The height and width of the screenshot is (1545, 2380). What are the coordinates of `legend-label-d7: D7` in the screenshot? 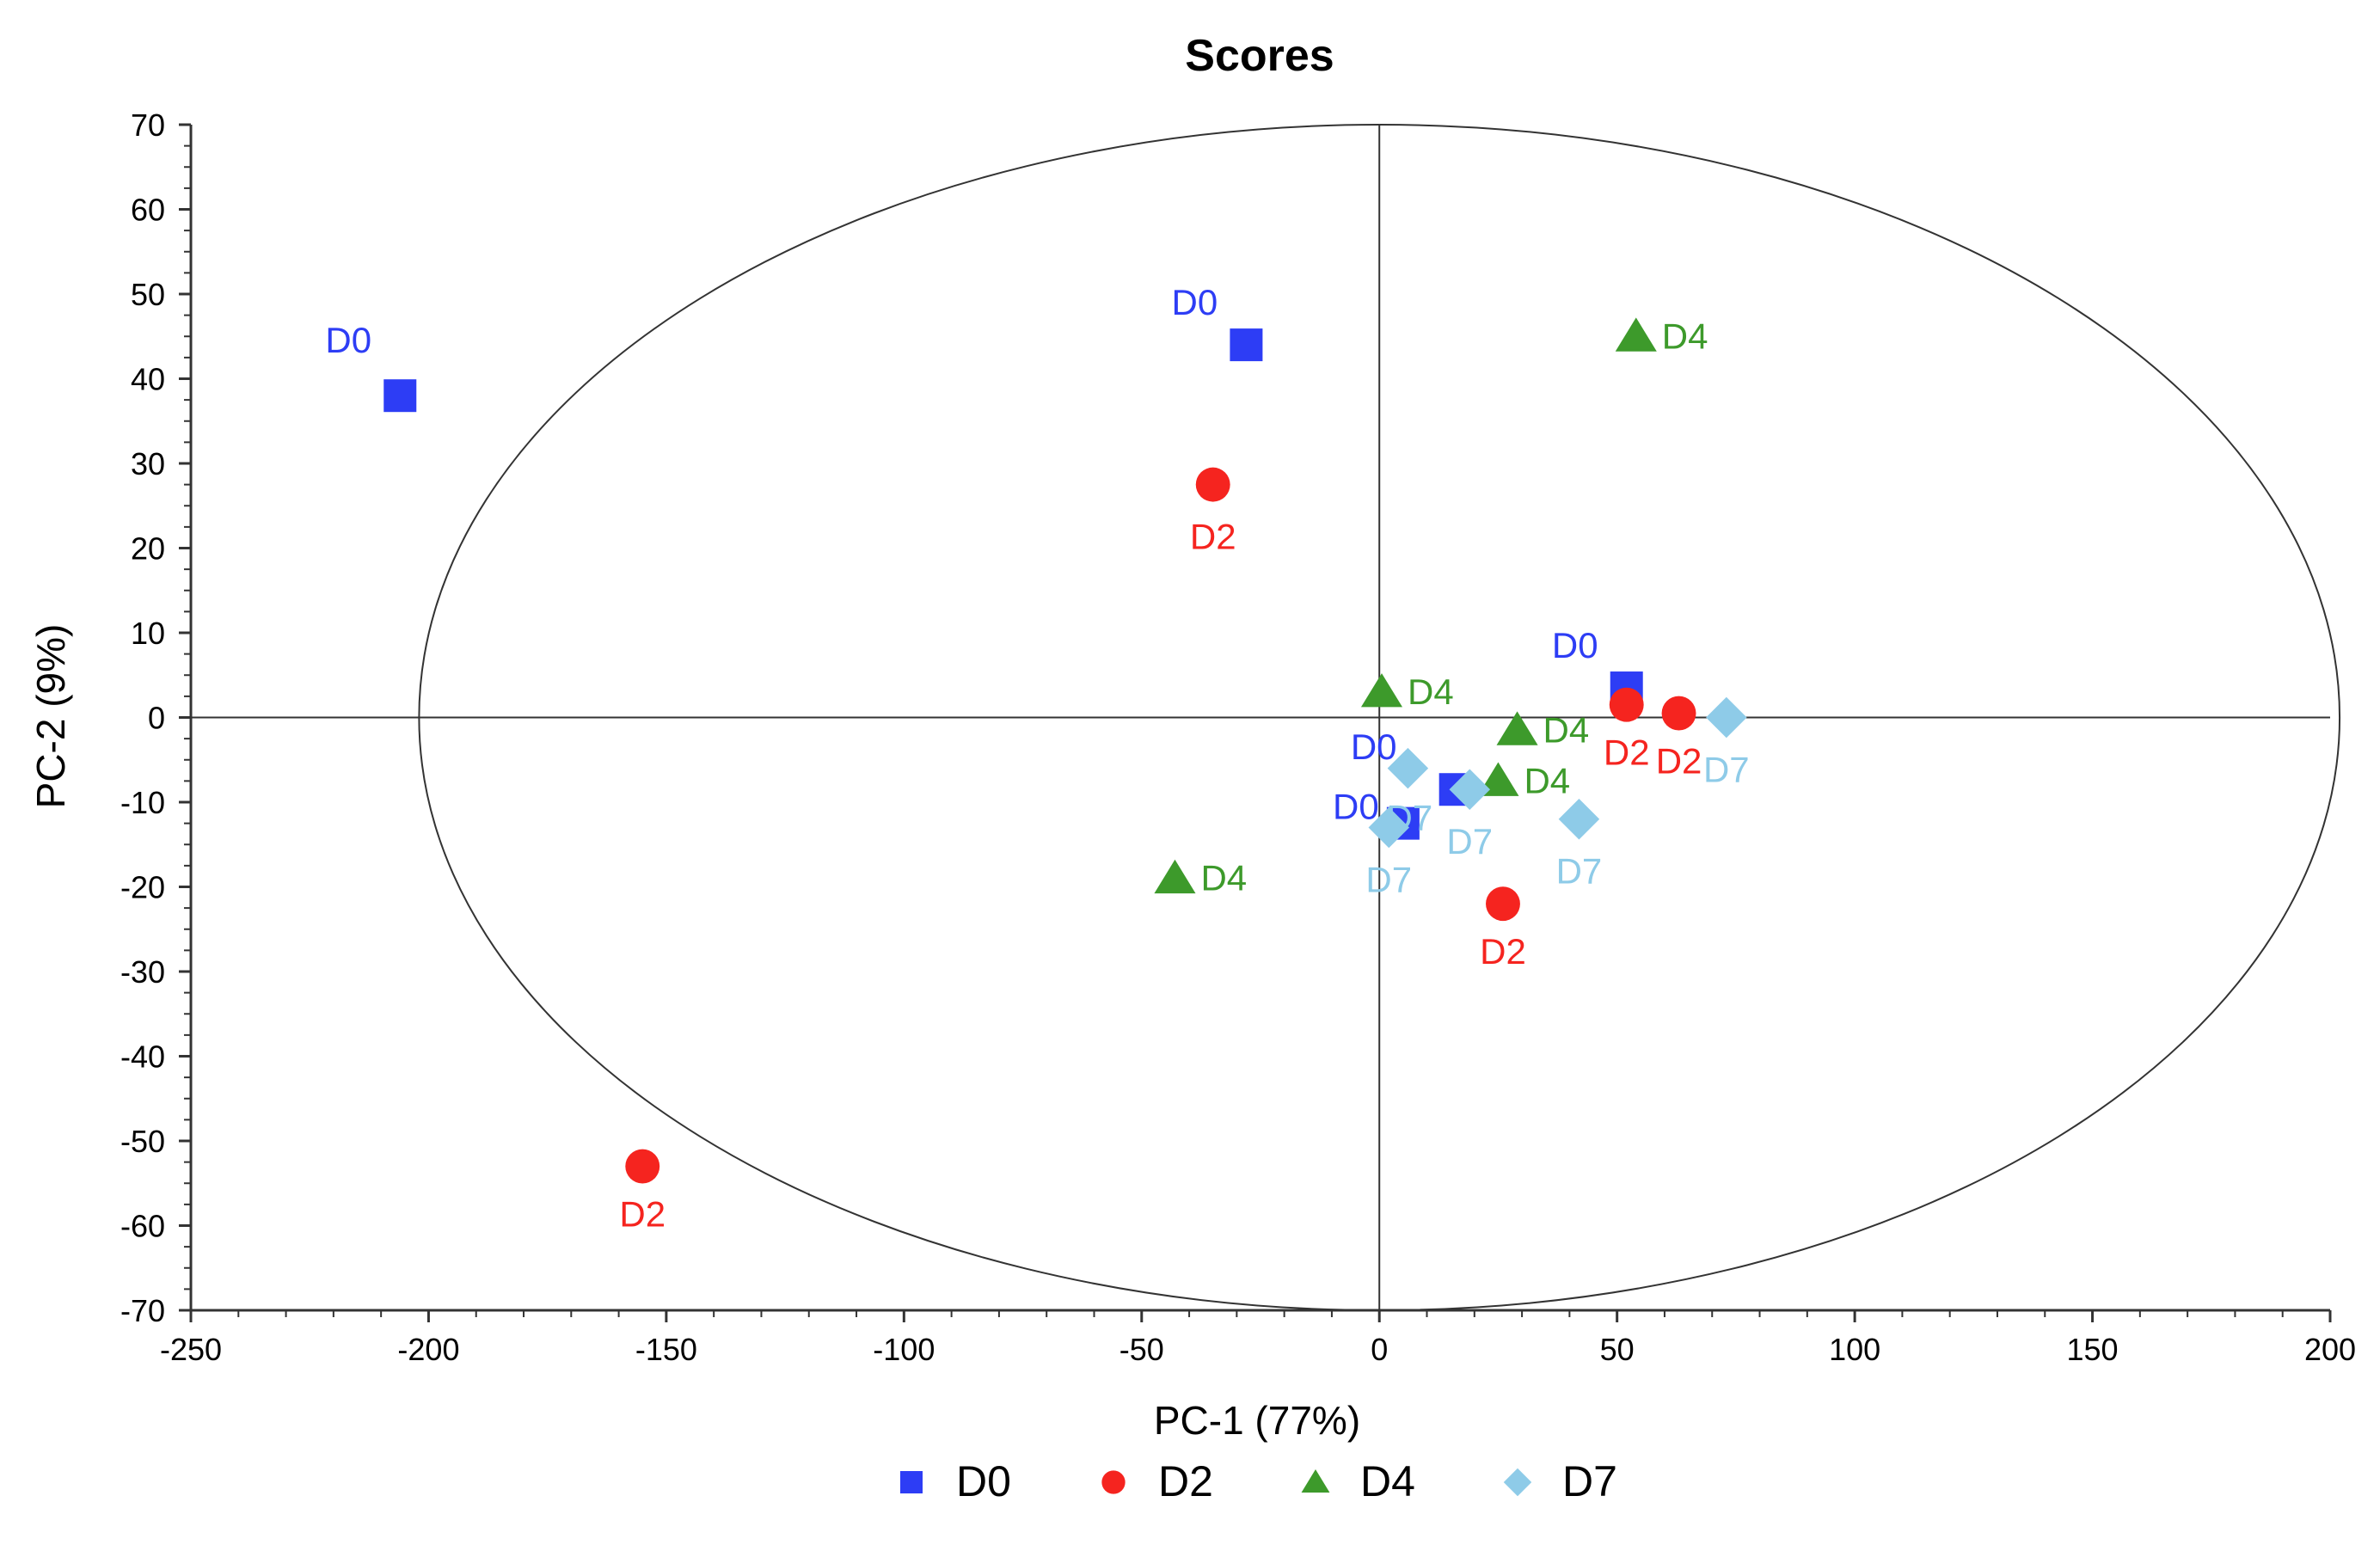 It's located at (1590, 1481).